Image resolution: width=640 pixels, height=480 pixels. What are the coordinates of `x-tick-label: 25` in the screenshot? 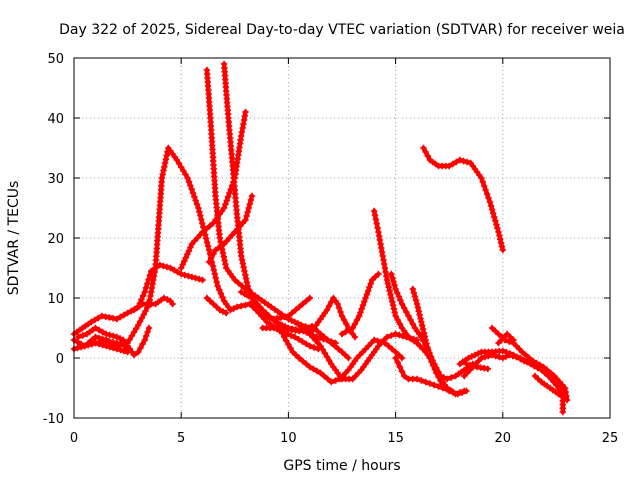 It's located at (610, 438).